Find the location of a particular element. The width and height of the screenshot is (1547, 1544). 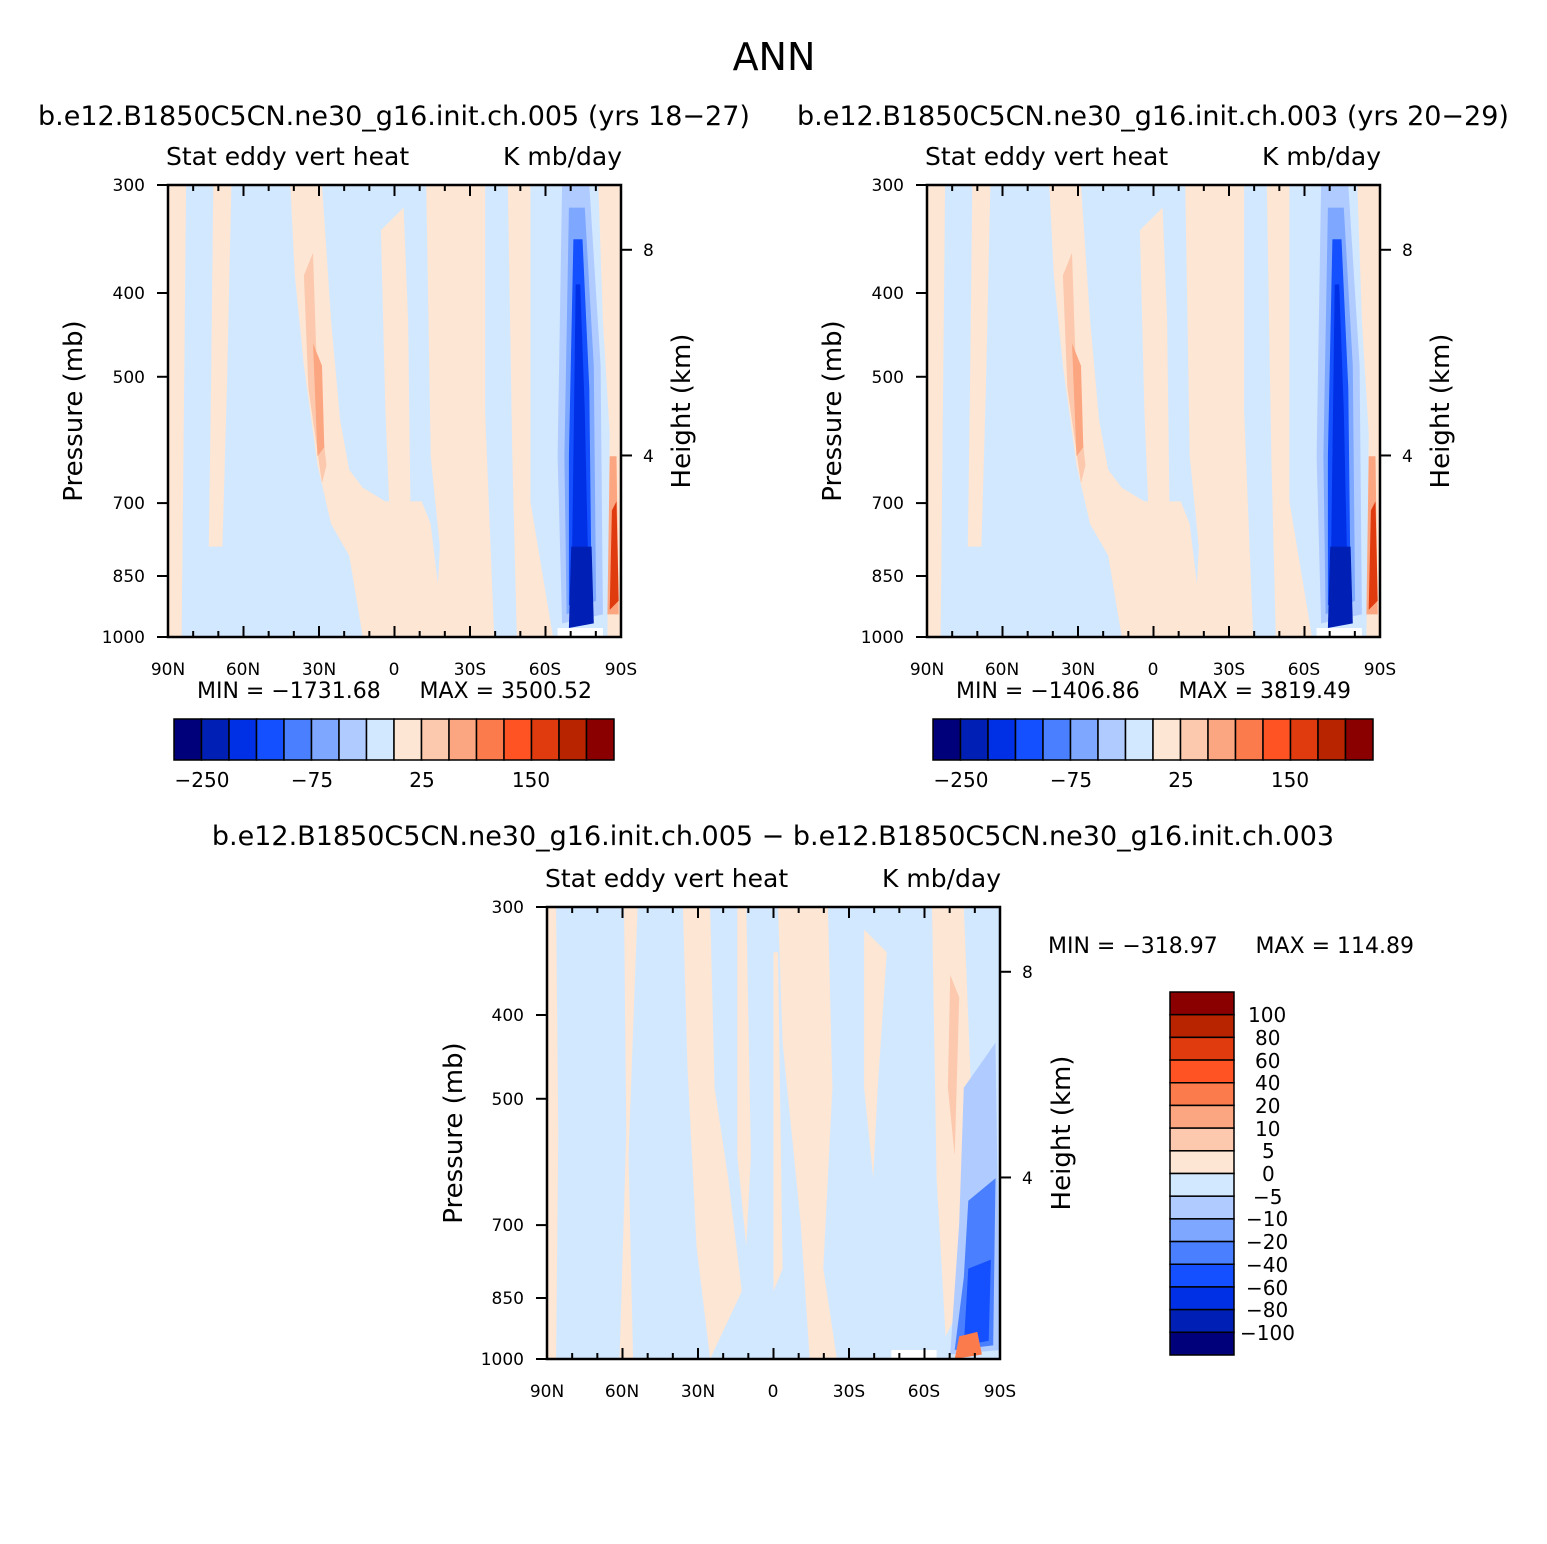

y-tick-label: 300 is located at coordinates (508, 908).